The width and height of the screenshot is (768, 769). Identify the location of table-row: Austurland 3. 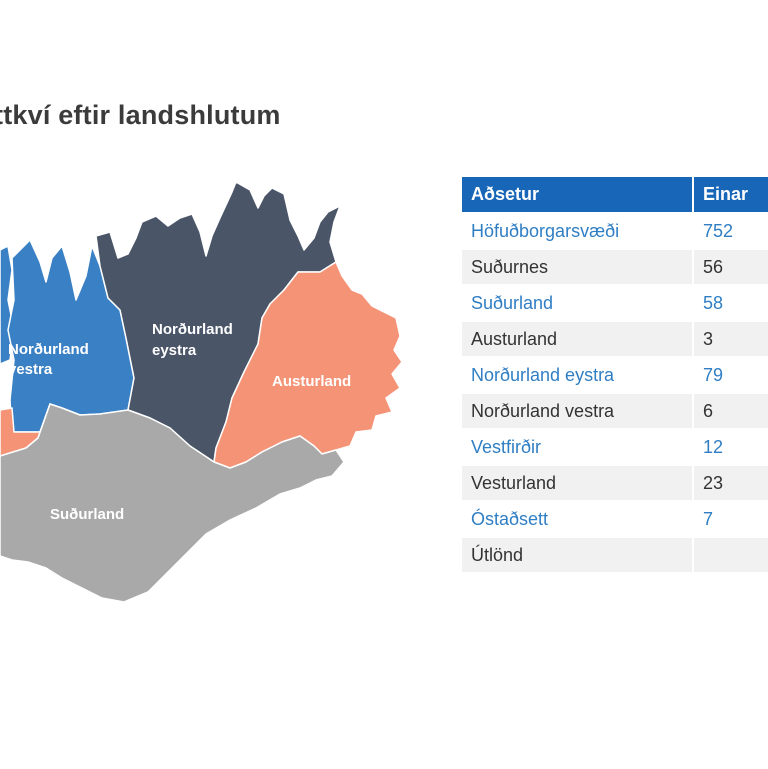
(615, 340).